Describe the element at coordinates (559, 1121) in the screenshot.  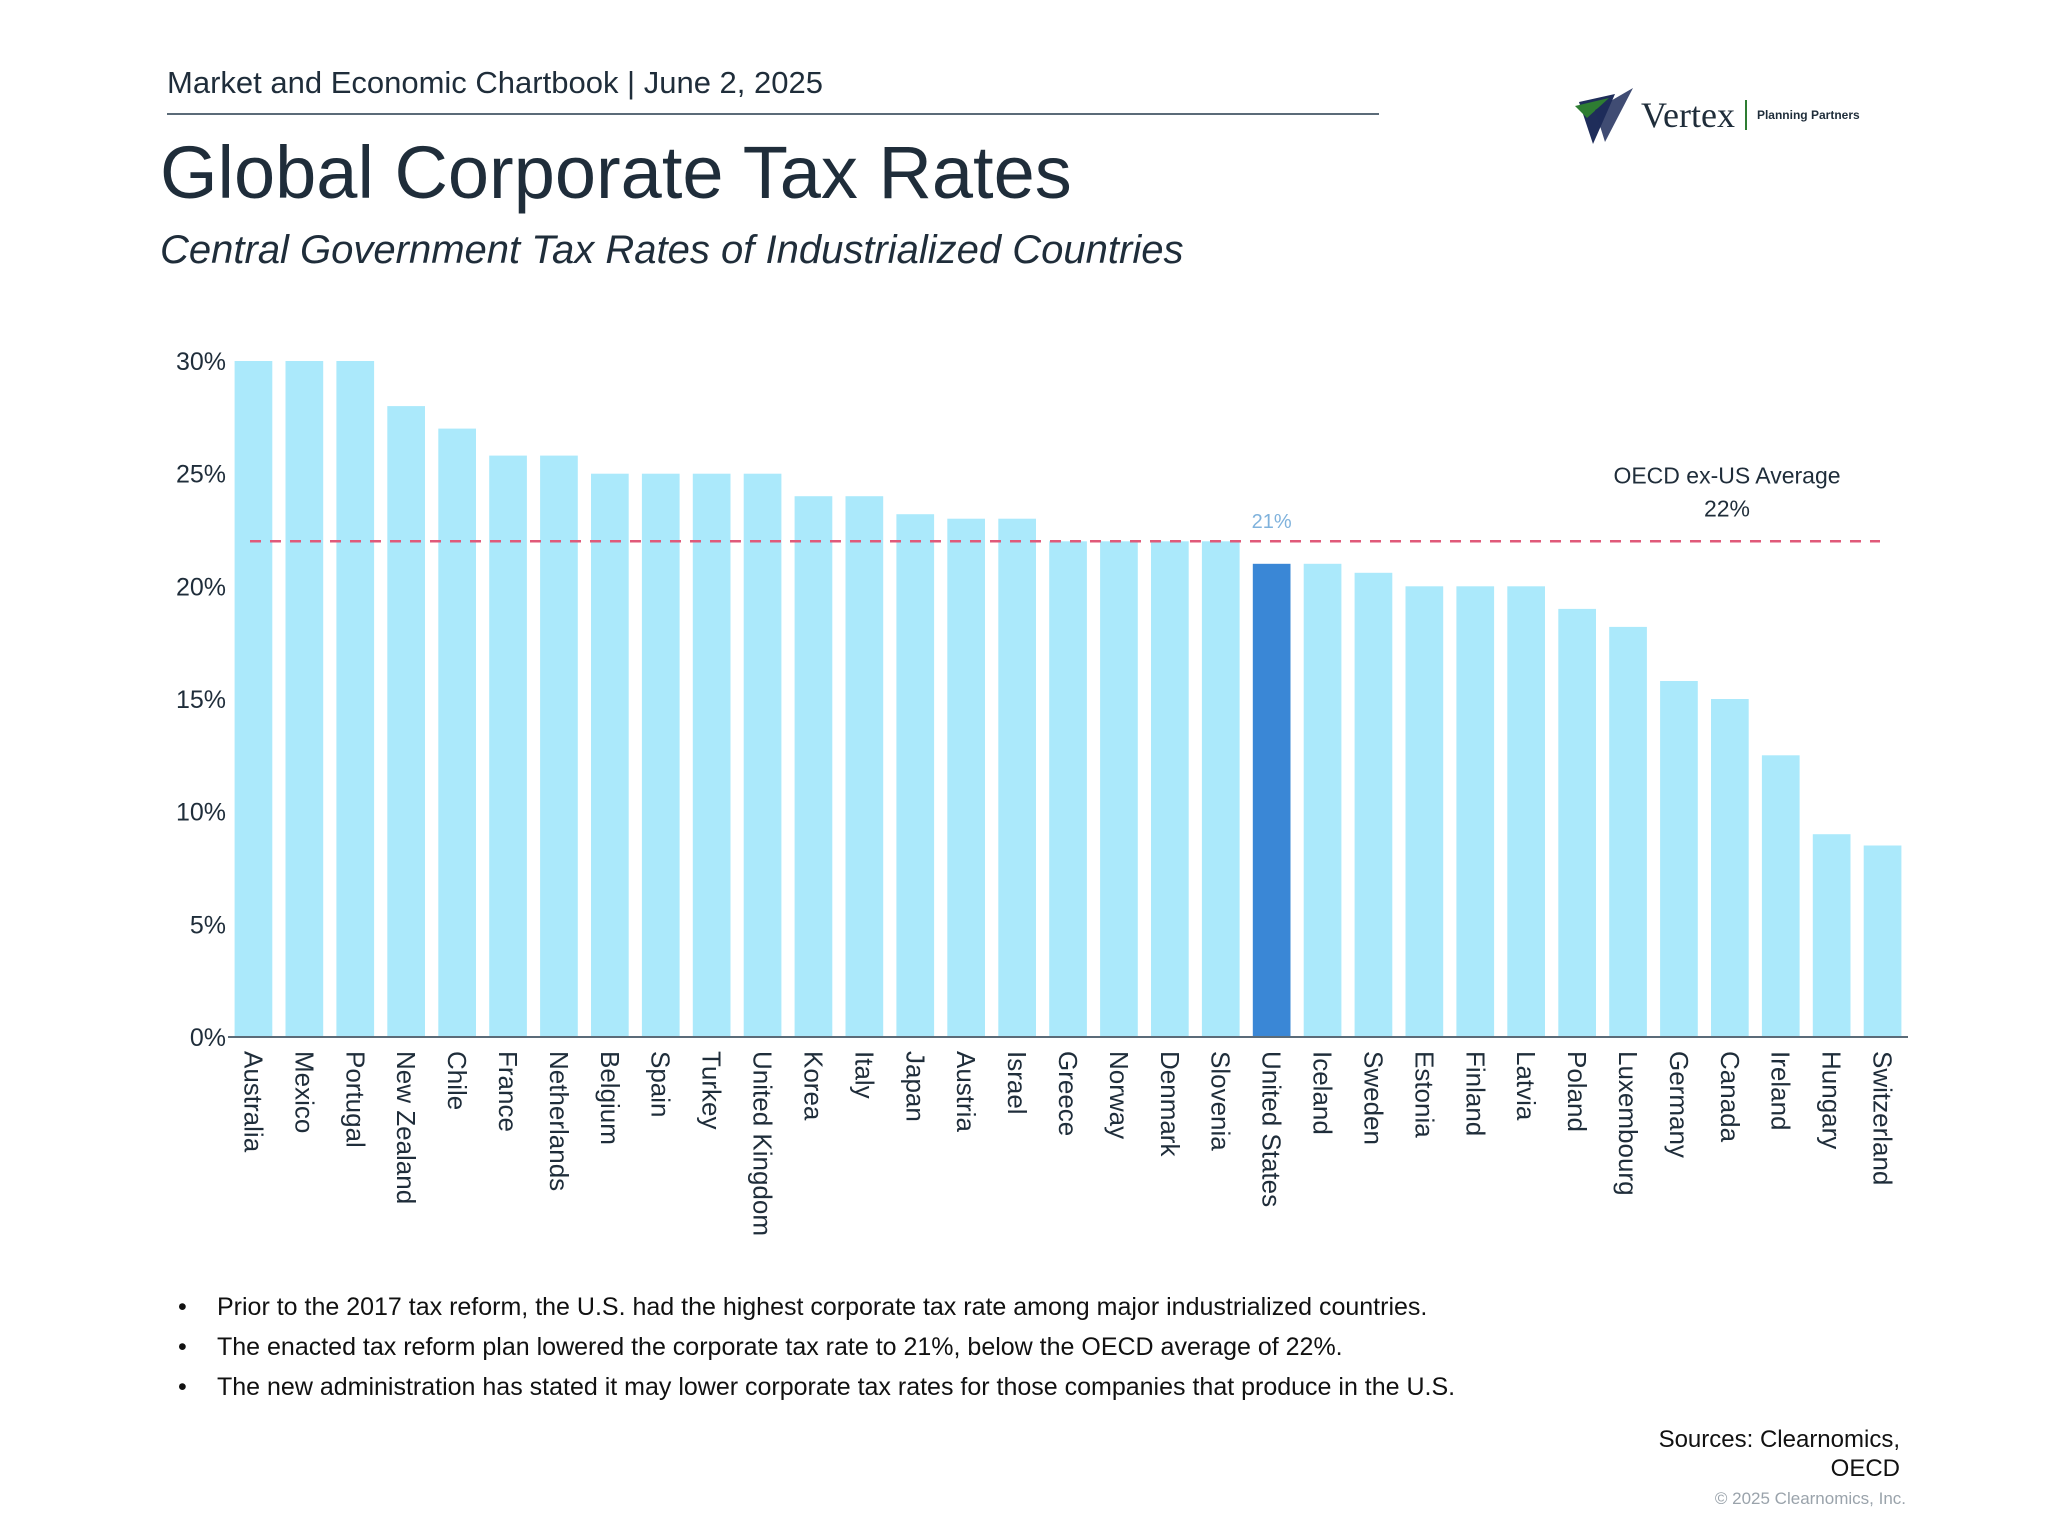
I see `x-tick-label: Netherlands` at that location.